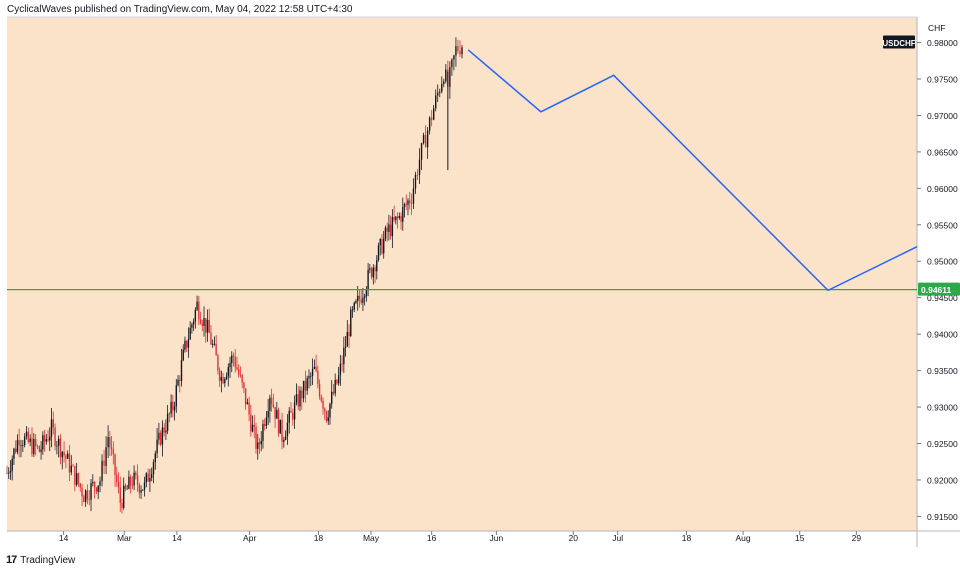  I want to click on y-tick-label: 0.91500, so click(942, 517).